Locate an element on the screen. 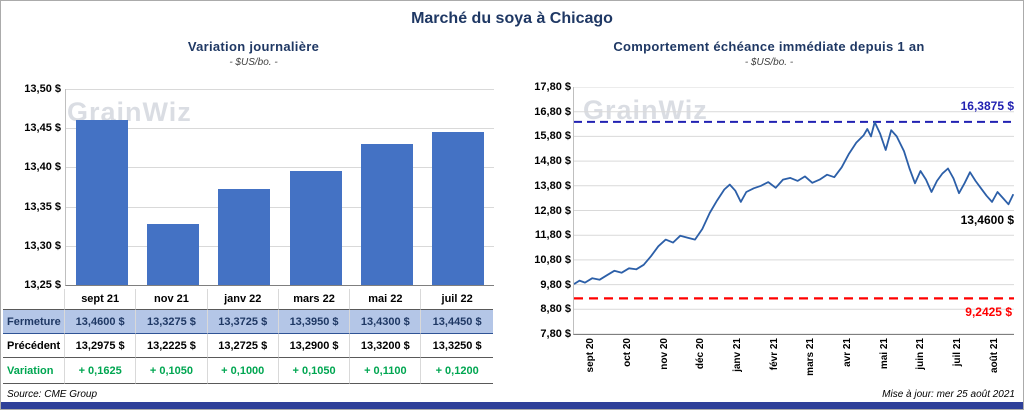  y-tick-label: 17,80 $ is located at coordinates (552, 87).